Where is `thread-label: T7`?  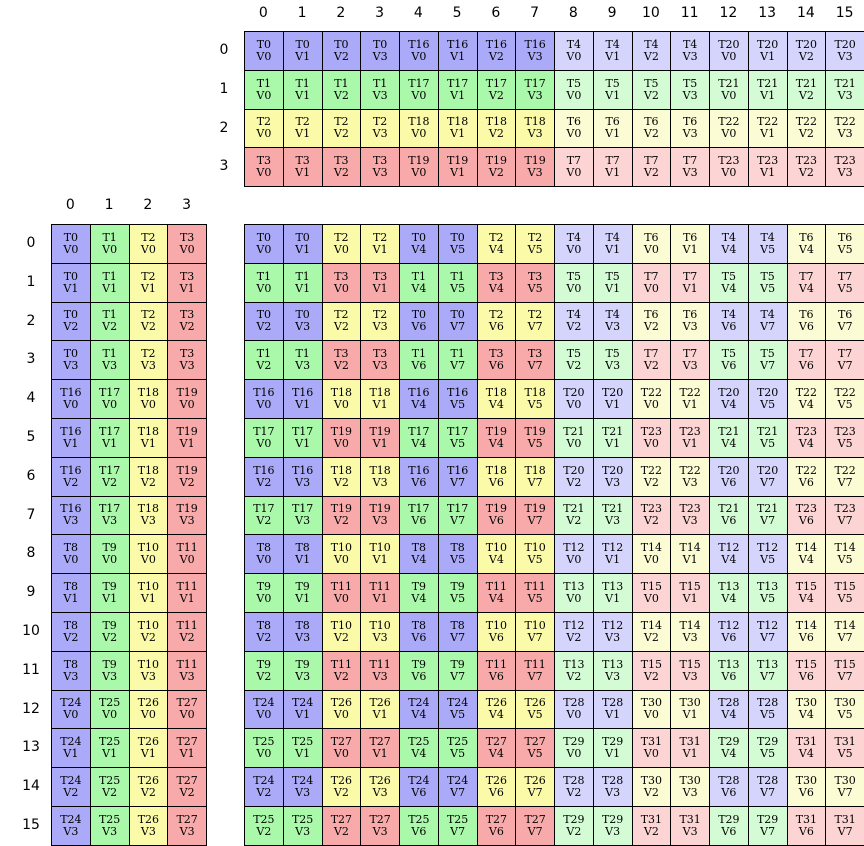 thread-label: T7 is located at coordinates (690, 161).